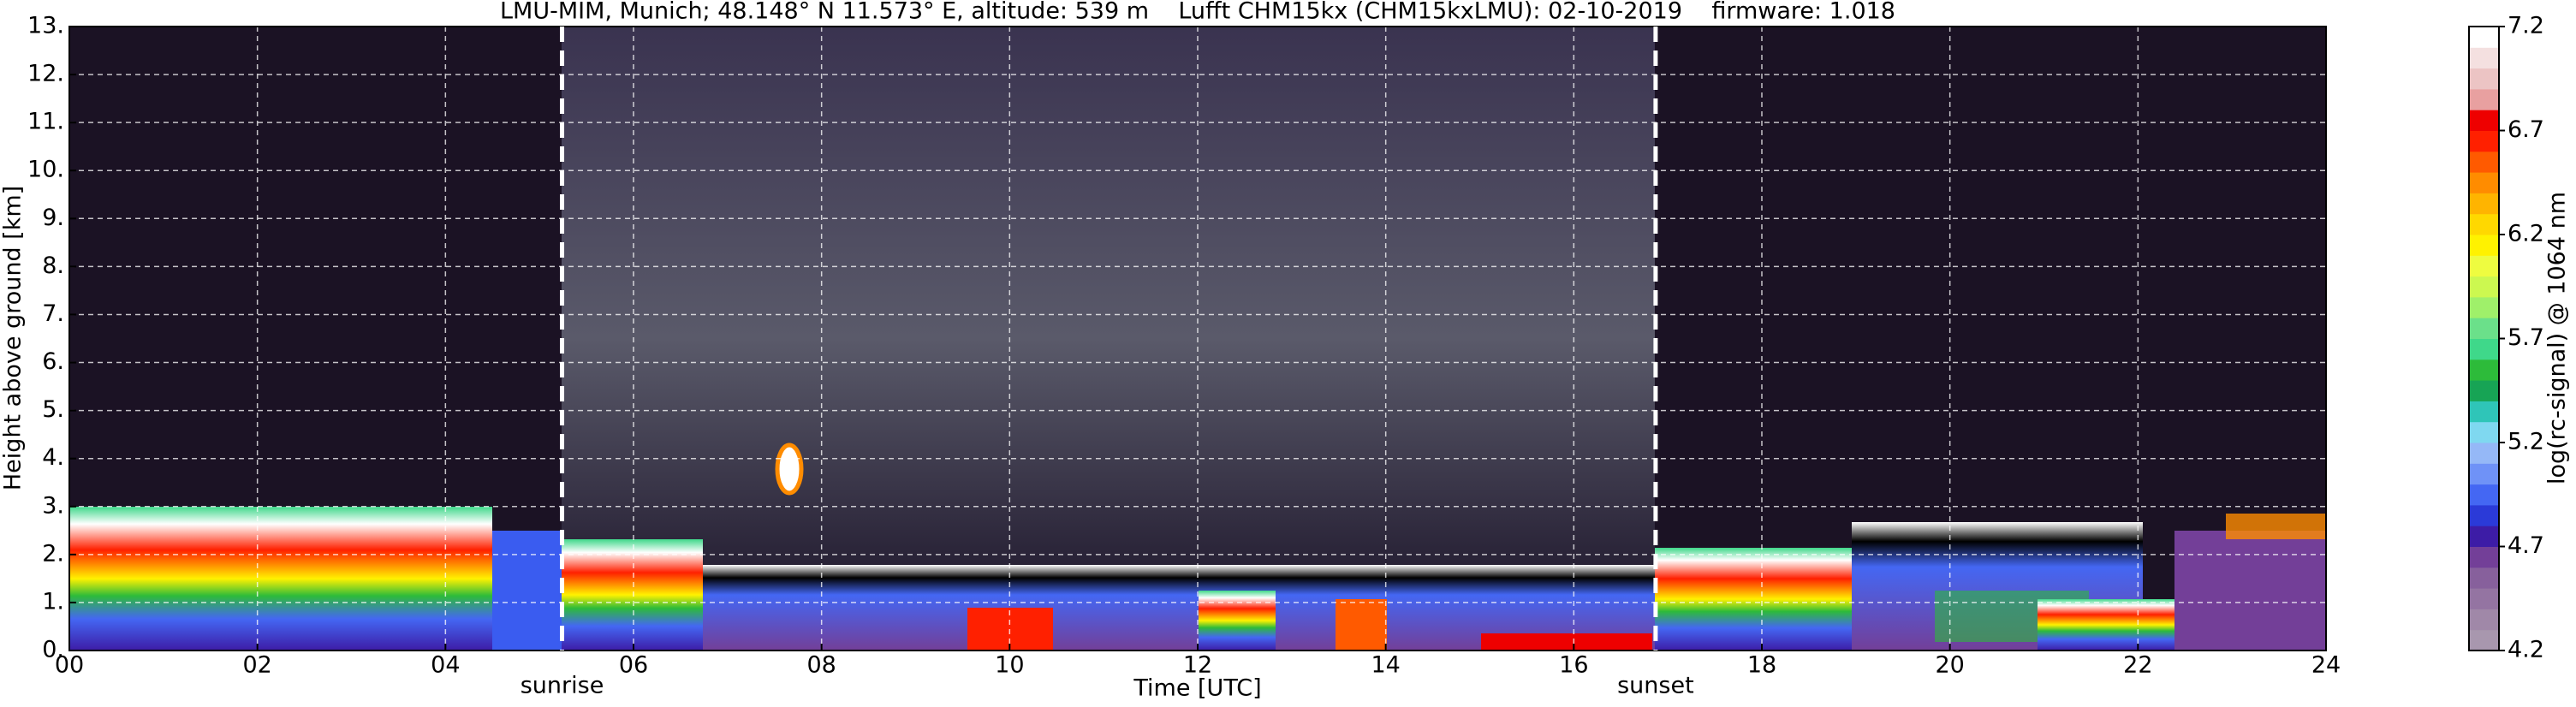 Image resolution: width=2576 pixels, height=707 pixels. What do you see at coordinates (2326, 665) in the screenshot?
I see `x-tick-label: 24` at bounding box center [2326, 665].